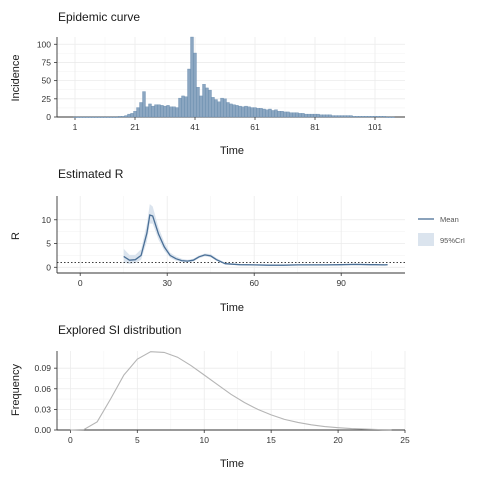  I want to click on estimated-r-x-tick-label: 0, so click(80, 283).